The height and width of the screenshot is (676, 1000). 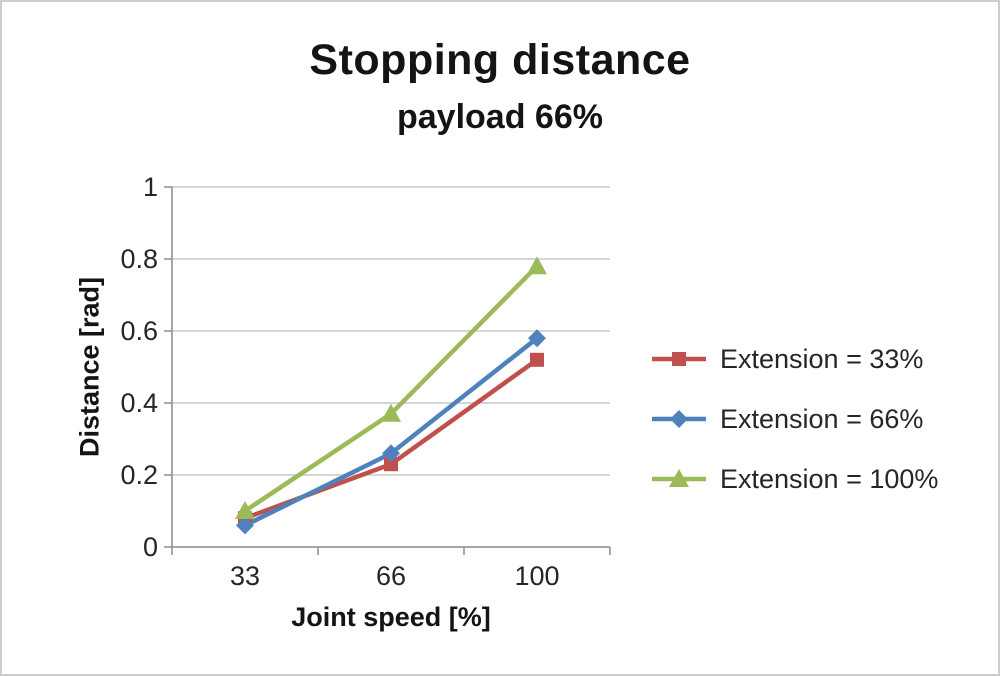 What do you see at coordinates (391, 576) in the screenshot?
I see `x-tick-label: 66` at bounding box center [391, 576].